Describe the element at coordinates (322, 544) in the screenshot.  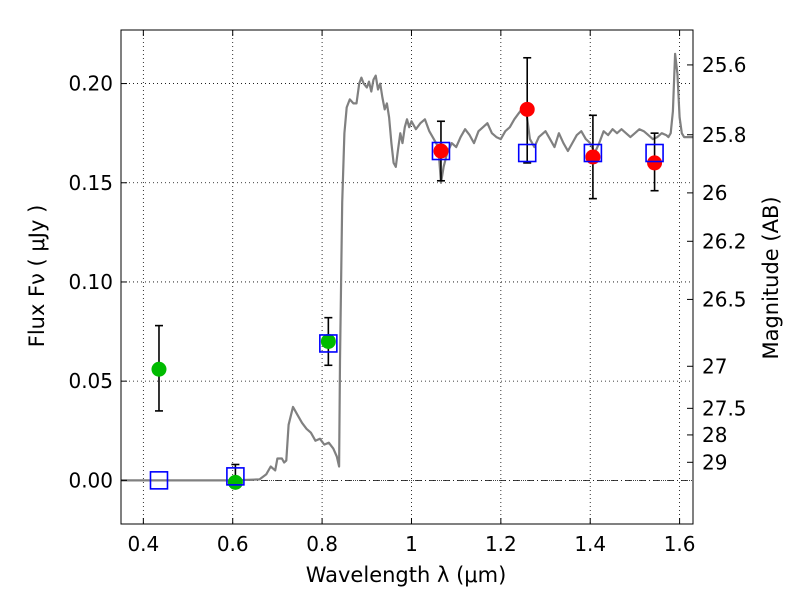
I see `x-tick-label: 0.8` at that location.